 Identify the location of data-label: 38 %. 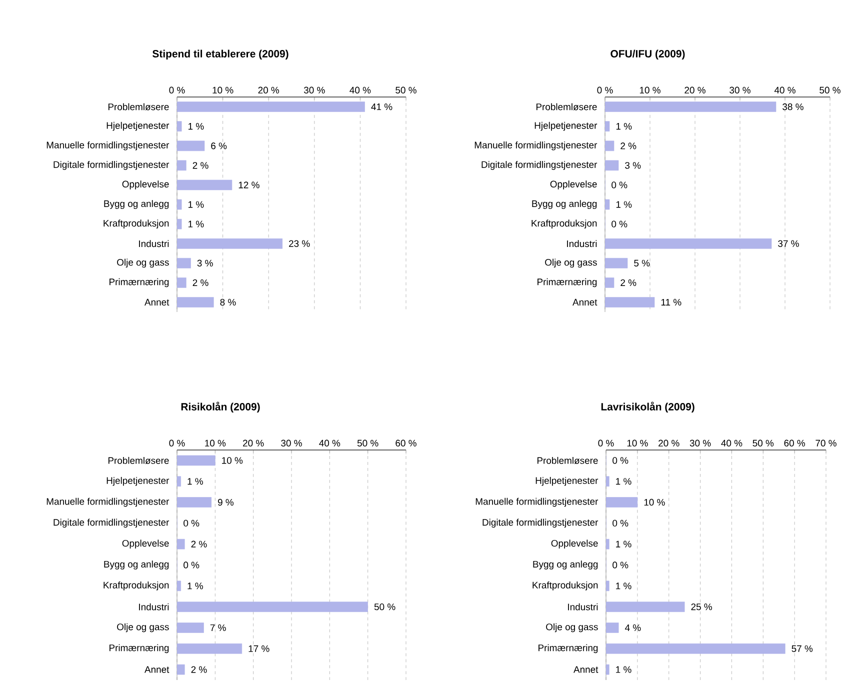
(793, 106).